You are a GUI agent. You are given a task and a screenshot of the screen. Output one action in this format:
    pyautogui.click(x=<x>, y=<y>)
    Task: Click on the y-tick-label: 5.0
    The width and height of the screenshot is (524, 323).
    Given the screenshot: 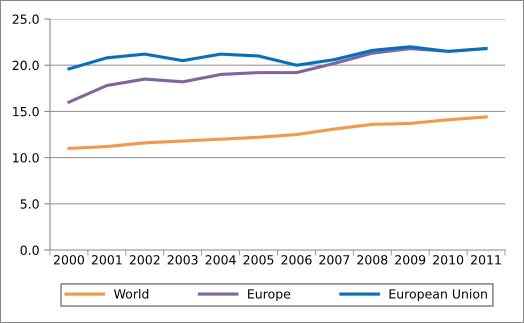 What is the action you would take?
    pyautogui.click(x=29, y=204)
    